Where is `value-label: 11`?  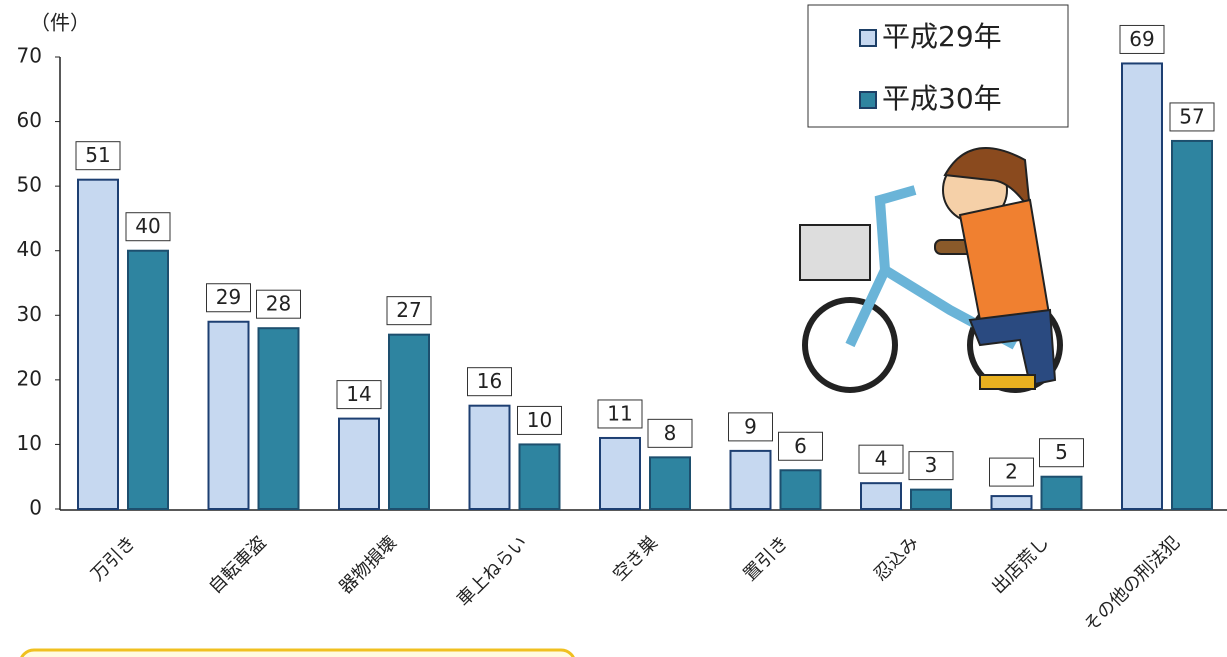
value-label: 11 is located at coordinates (619, 413).